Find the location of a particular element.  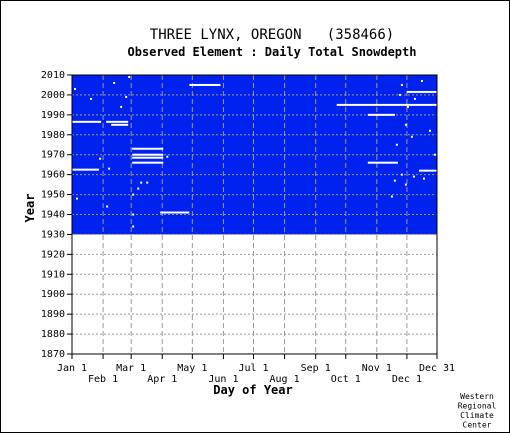

x-tick-label: Dec 31 is located at coordinates (437, 368).